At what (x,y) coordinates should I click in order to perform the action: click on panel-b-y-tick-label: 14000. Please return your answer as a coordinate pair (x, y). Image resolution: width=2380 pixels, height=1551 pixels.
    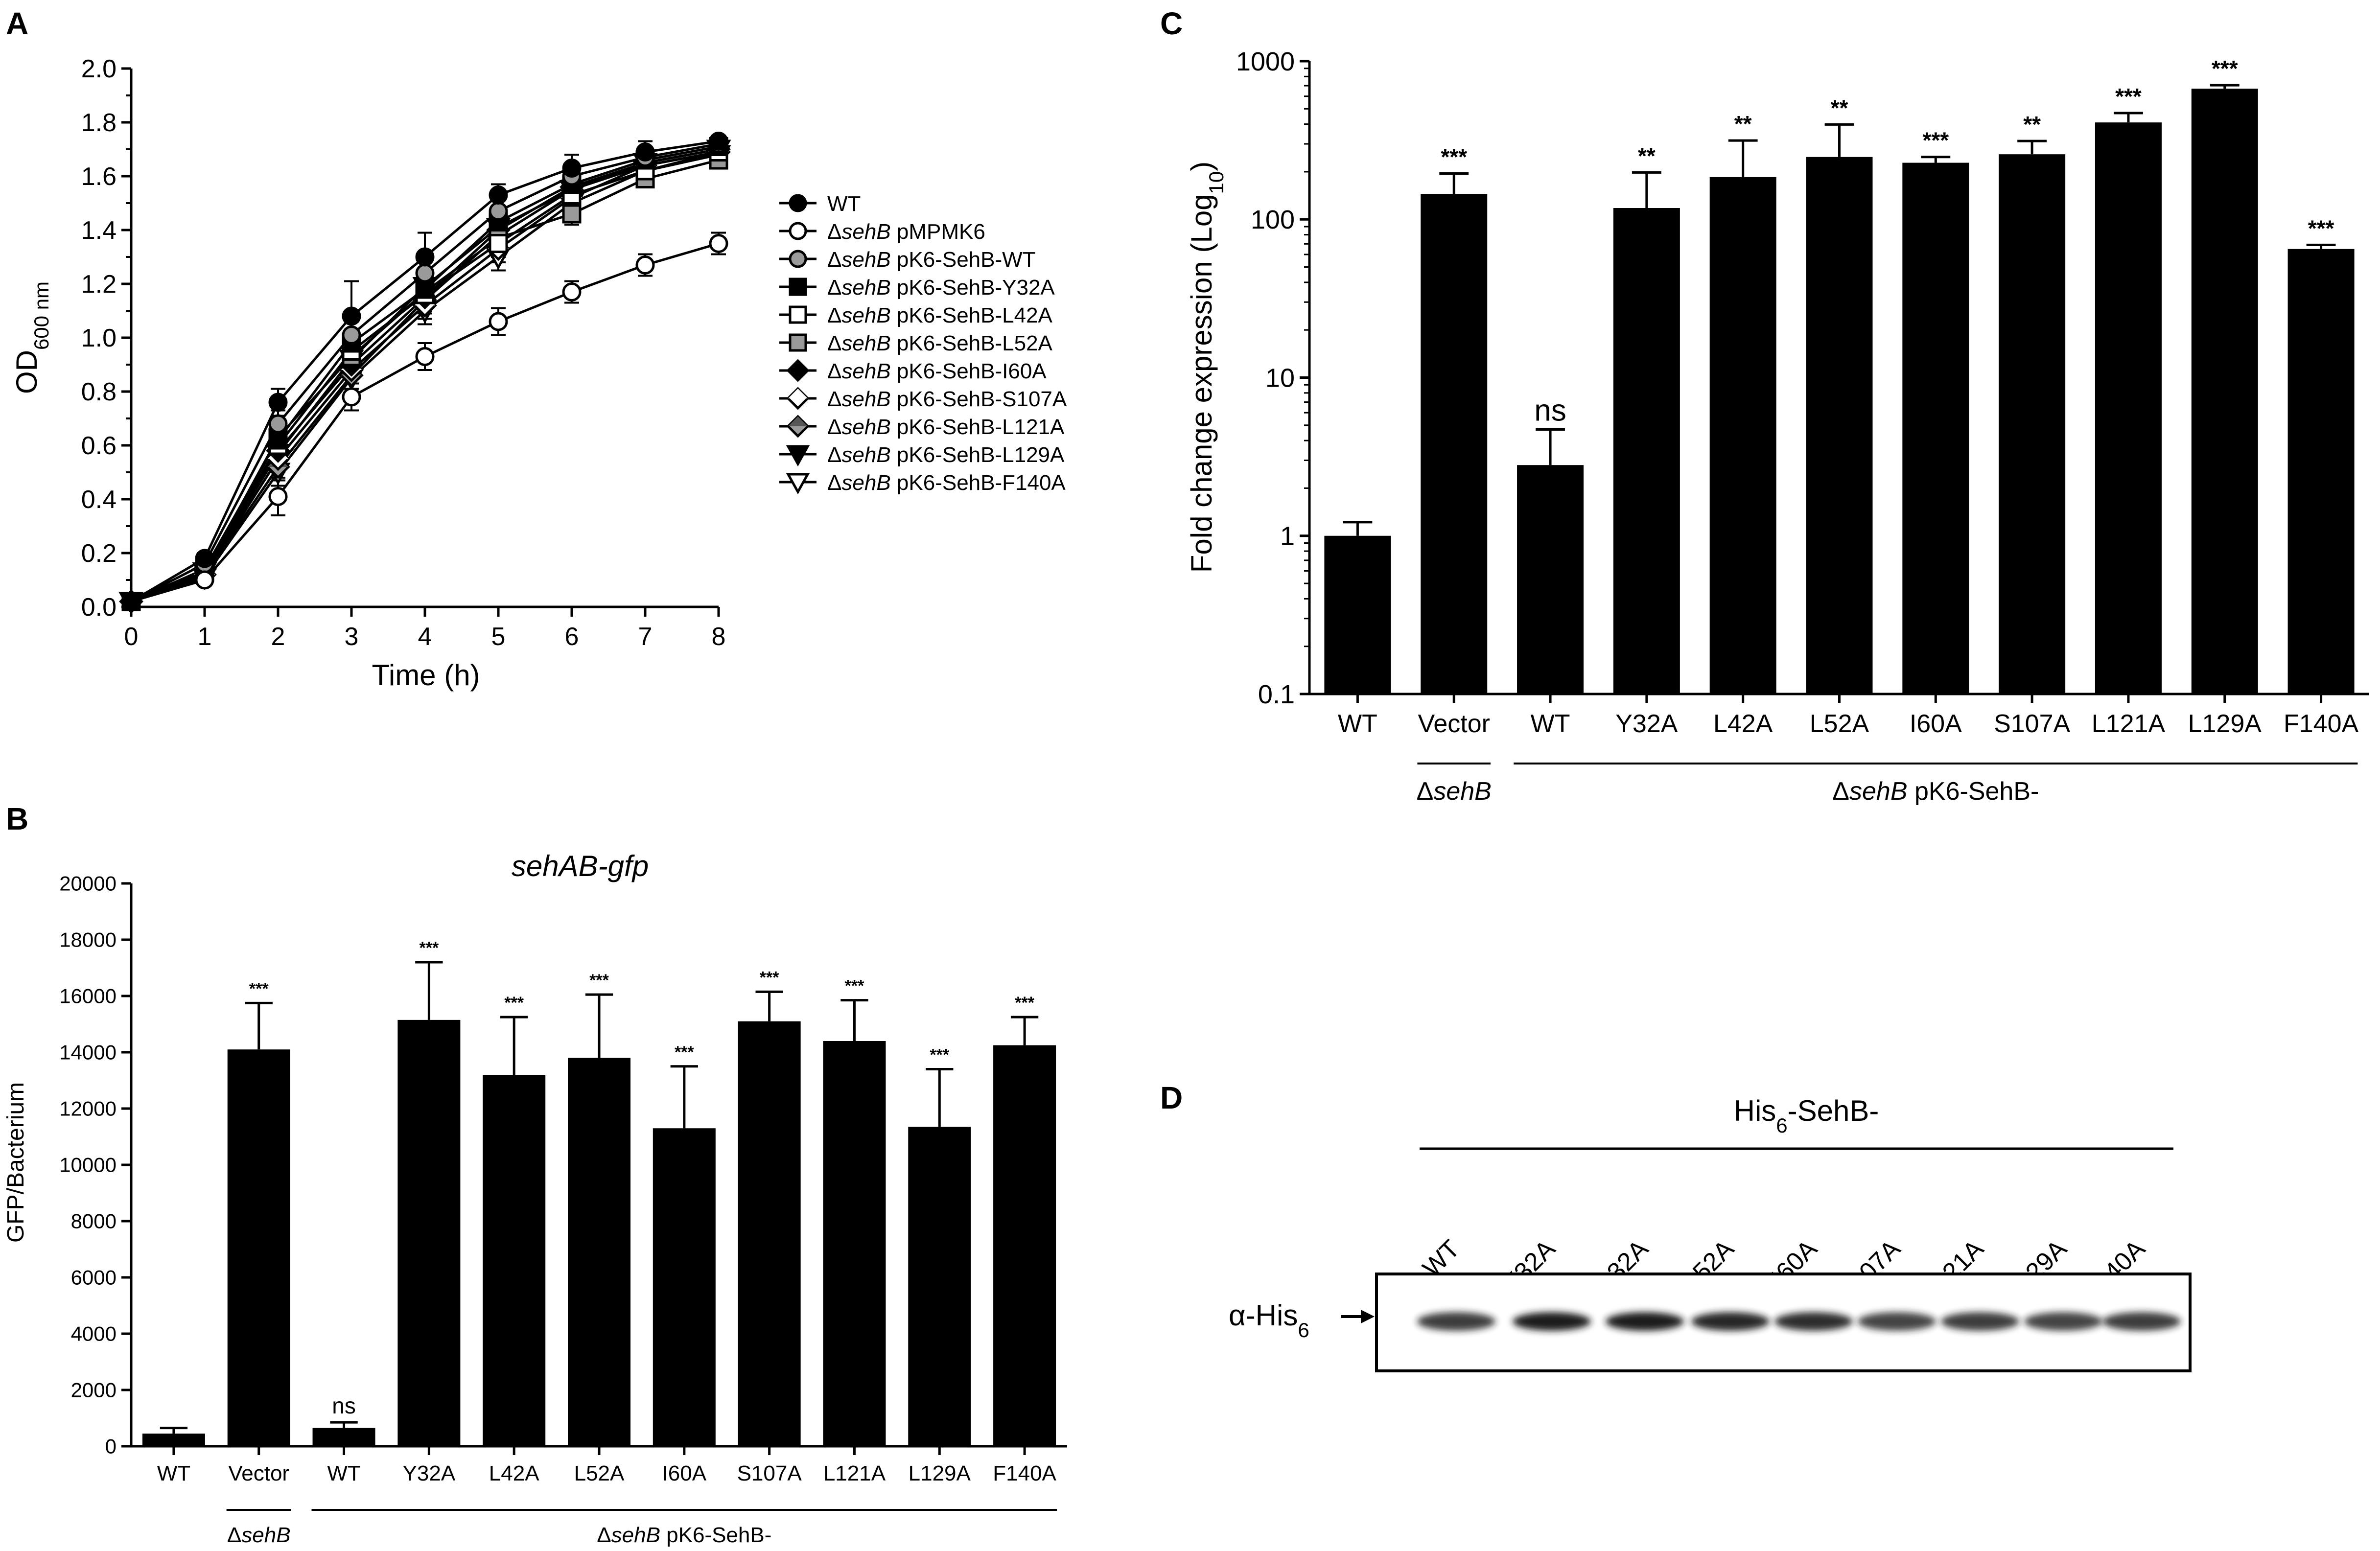
    Looking at the image, I should click on (88, 1052).